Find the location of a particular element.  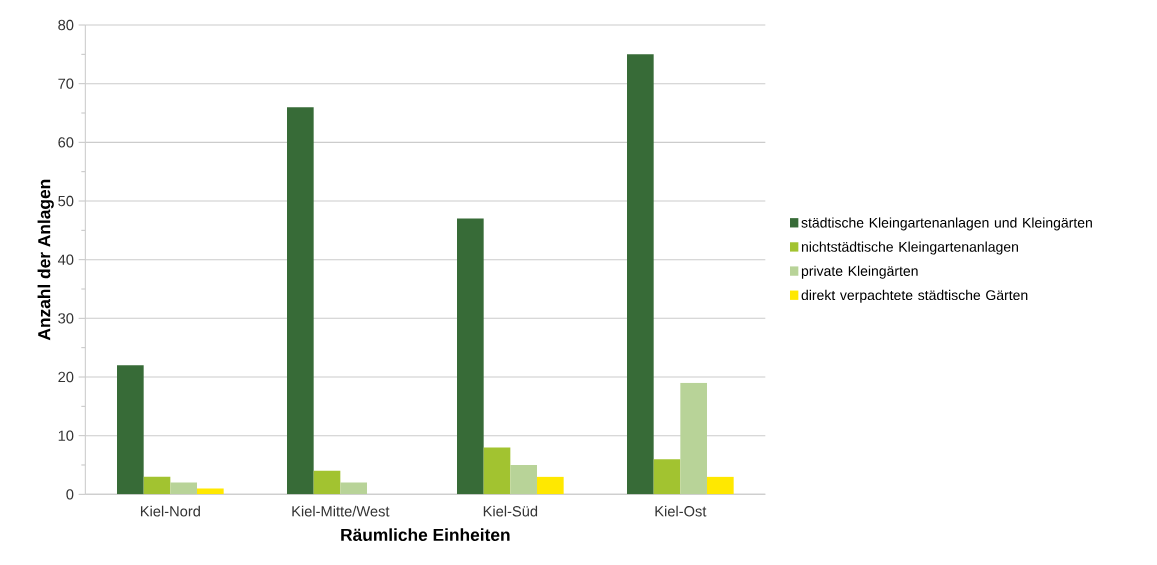

y-tick-label: 40 is located at coordinates (65, 259).